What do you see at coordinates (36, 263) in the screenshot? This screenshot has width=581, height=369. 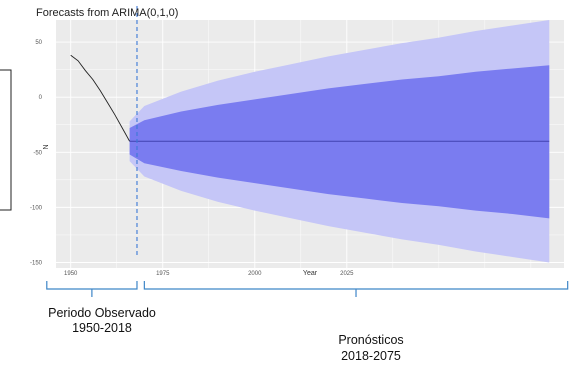 I see `y-tick-label: -150` at bounding box center [36, 263].